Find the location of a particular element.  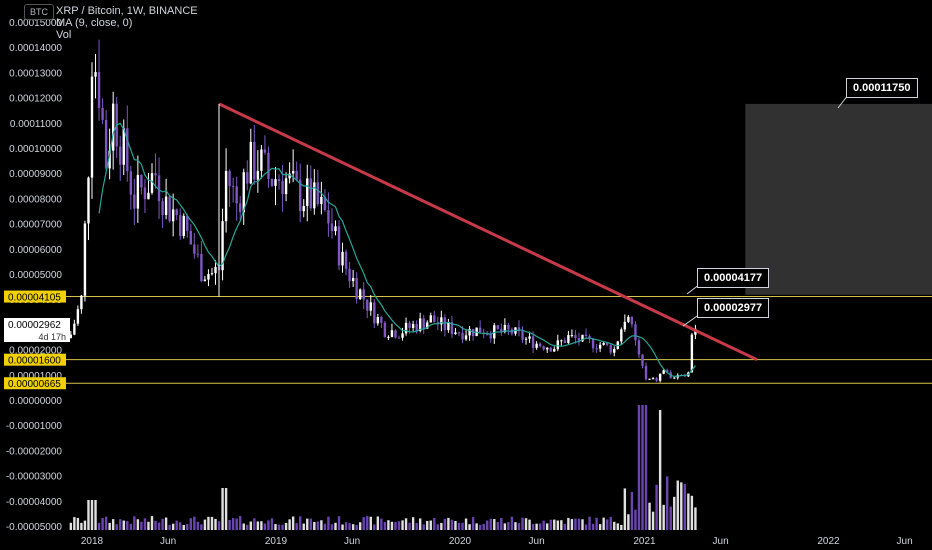

y-tick-label: -0.00002000 is located at coordinates (34, 451).